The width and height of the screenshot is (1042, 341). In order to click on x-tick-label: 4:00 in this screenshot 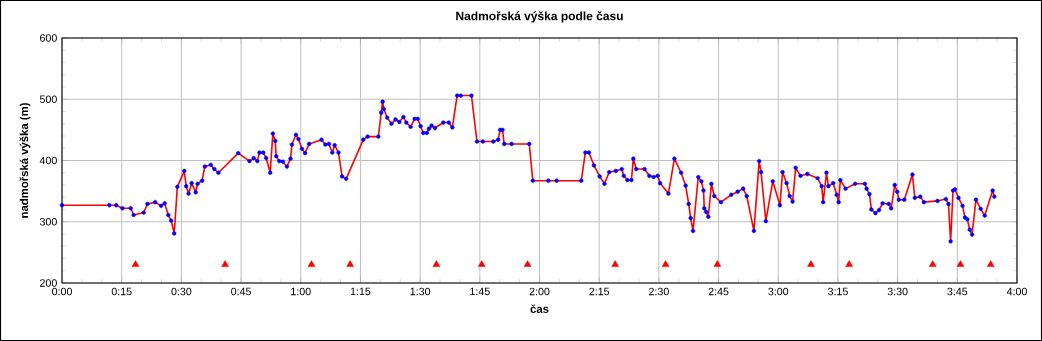, I will do `click(1016, 291)`.